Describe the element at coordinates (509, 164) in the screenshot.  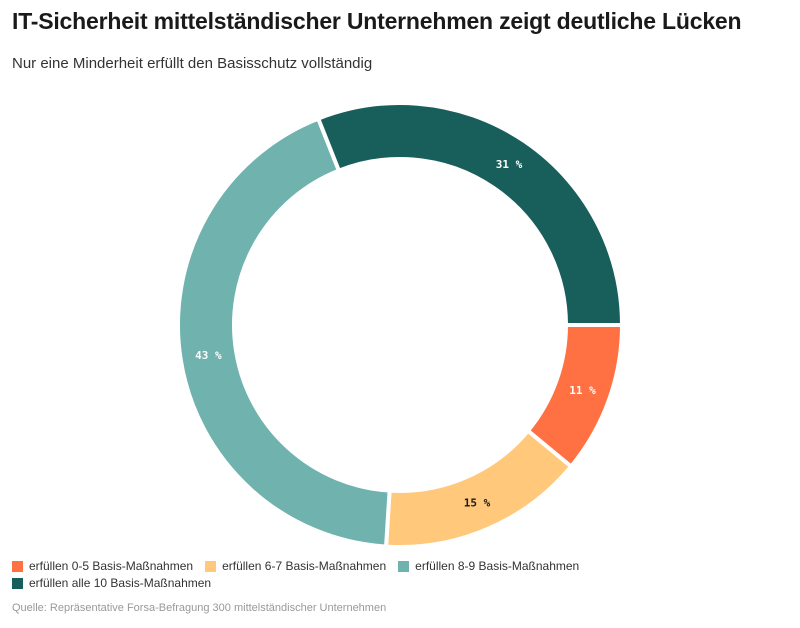
I see `slice-label-10: 31 %` at that location.